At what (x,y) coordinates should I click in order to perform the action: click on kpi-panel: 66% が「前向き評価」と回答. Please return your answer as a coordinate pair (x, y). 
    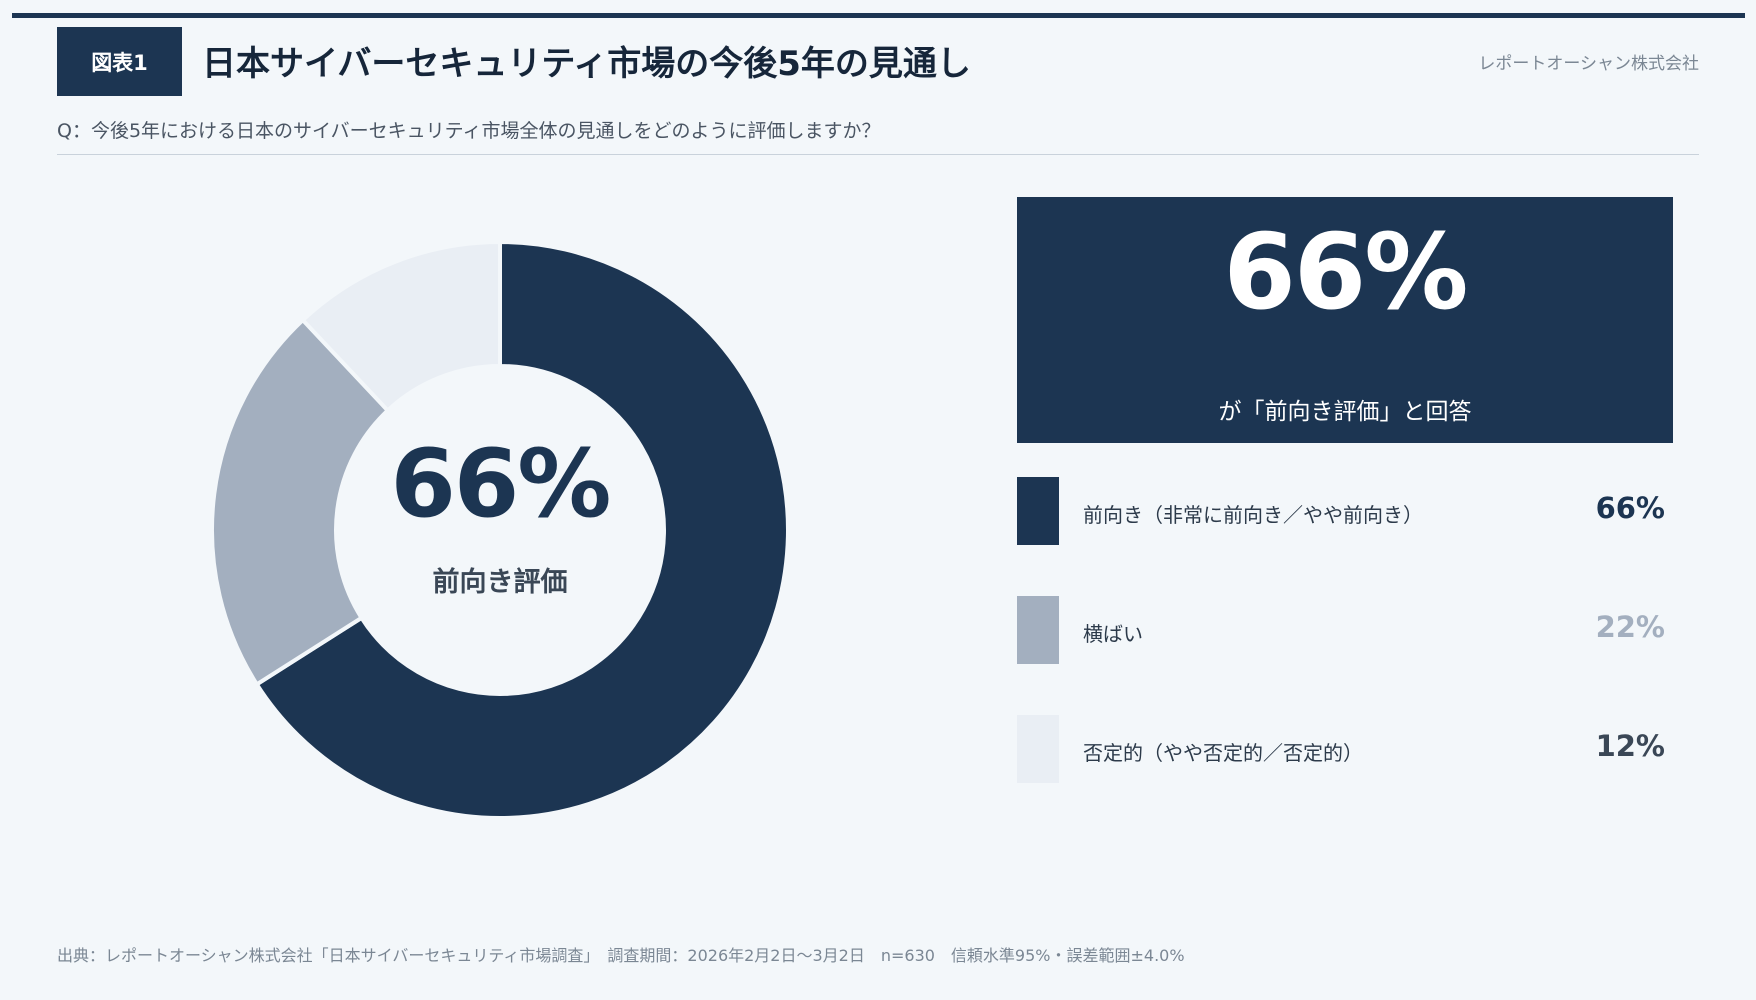
    Looking at the image, I should click on (1345, 320).